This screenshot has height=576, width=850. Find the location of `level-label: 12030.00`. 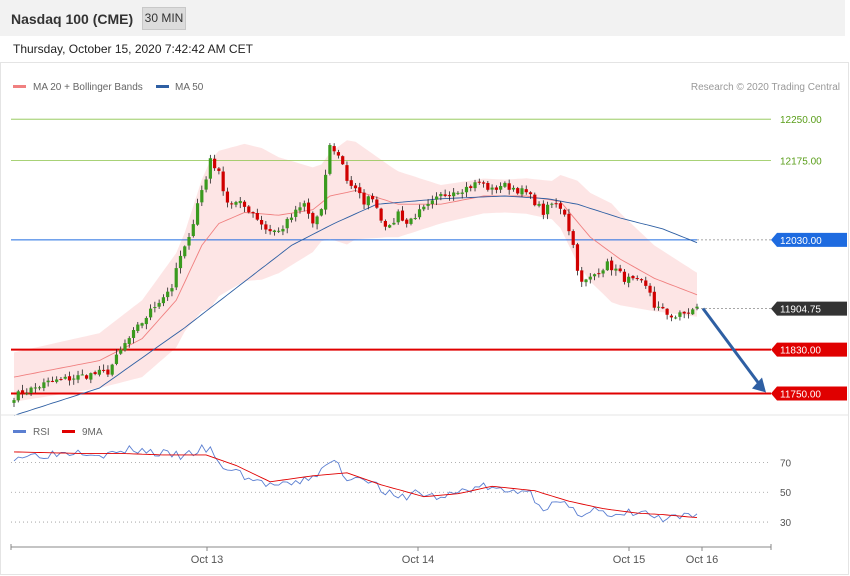

level-label: 12030.00 is located at coordinates (801, 241).